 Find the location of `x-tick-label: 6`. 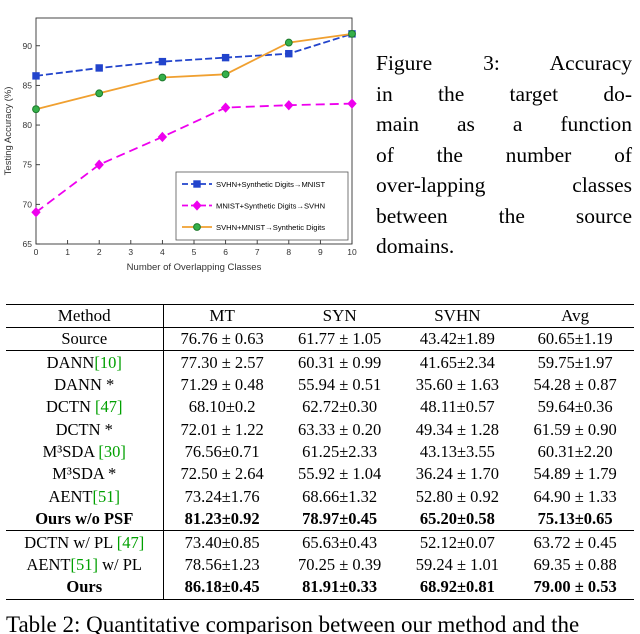

x-tick-label: 6 is located at coordinates (225, 252).